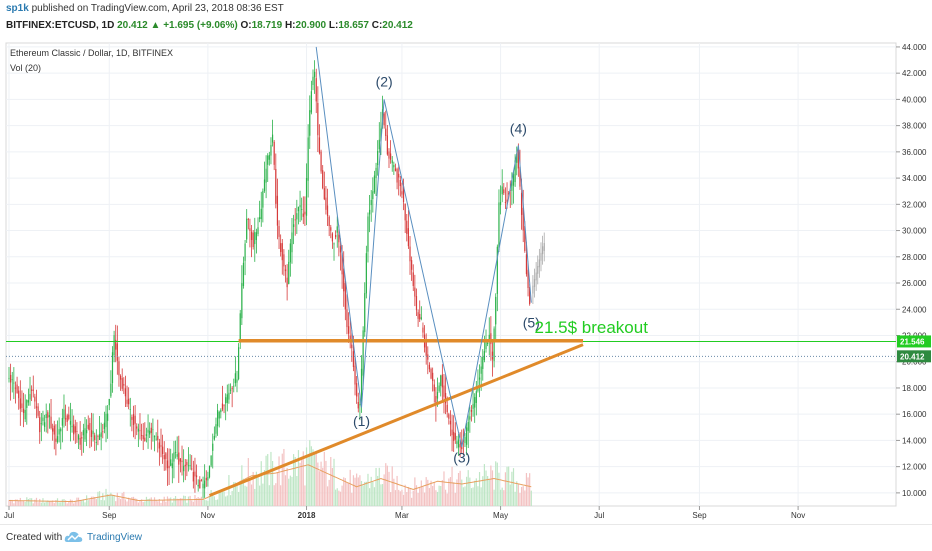  I want to click on open-label: O:, so click(246, 25).